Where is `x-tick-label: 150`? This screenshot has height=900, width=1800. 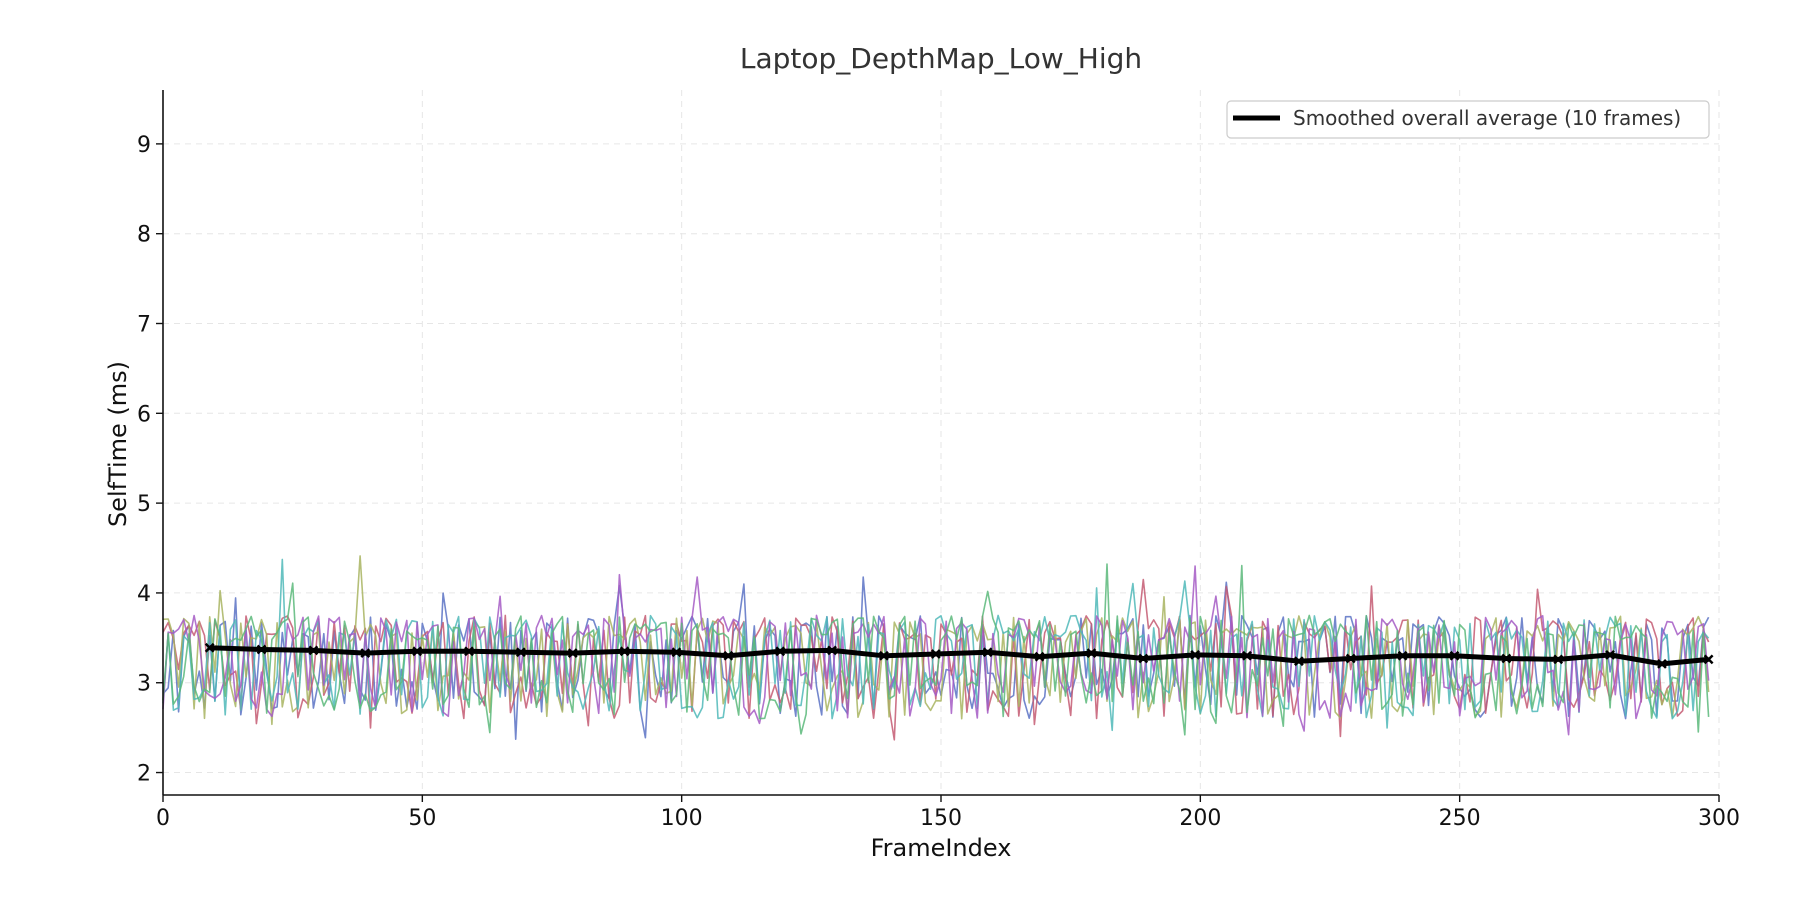
x-tick-label: 150 is located at coordinates (941, 818).